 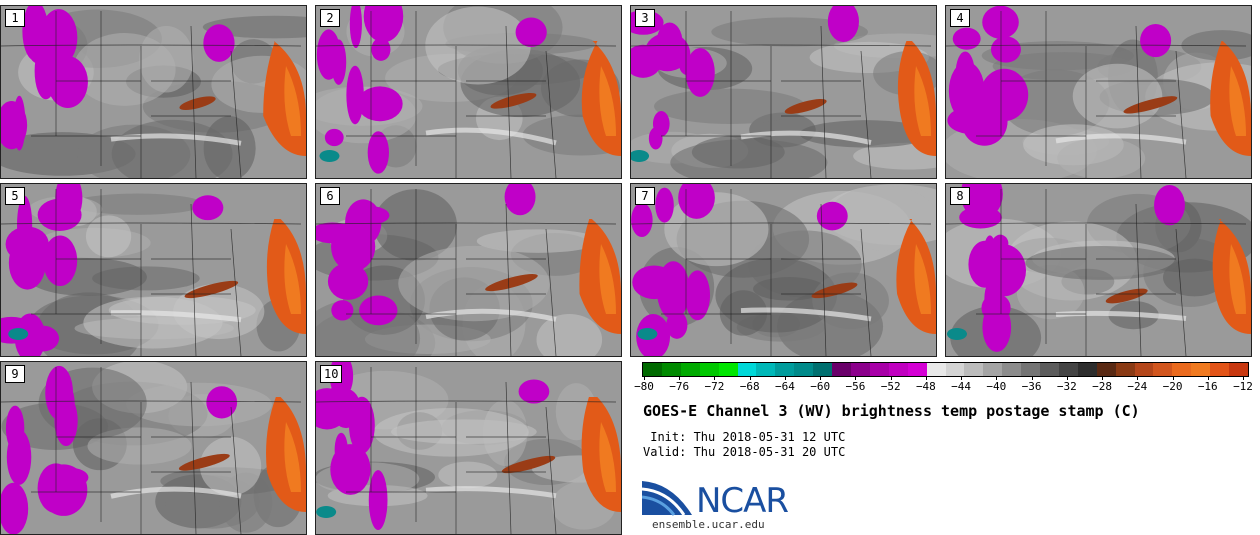 What do you see at coordinates (1243, 386) in the screenshot?
I see `colorbar-tick-label: −12` at bounding box center [1243, 386].